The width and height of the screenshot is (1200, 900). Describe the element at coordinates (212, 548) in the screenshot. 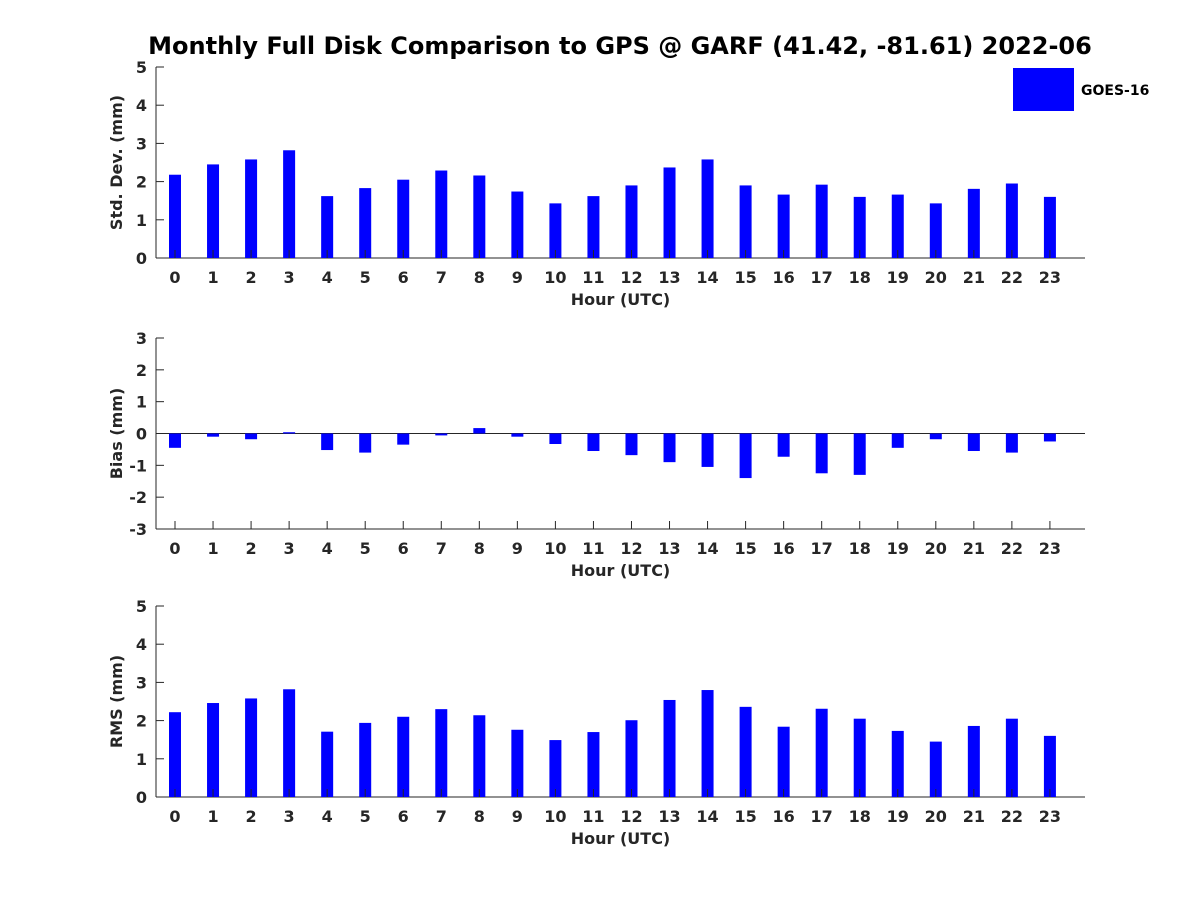

I see `x-tick-label: 1` at that location.